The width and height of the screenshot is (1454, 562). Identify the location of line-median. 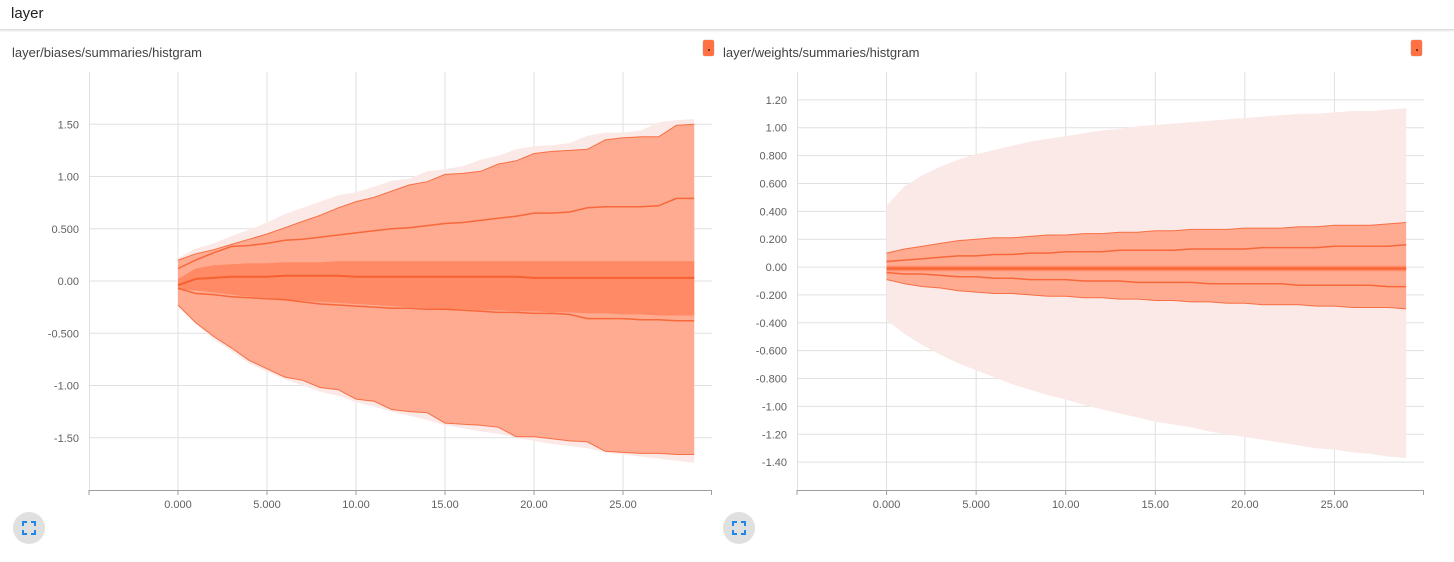
(436, 280).